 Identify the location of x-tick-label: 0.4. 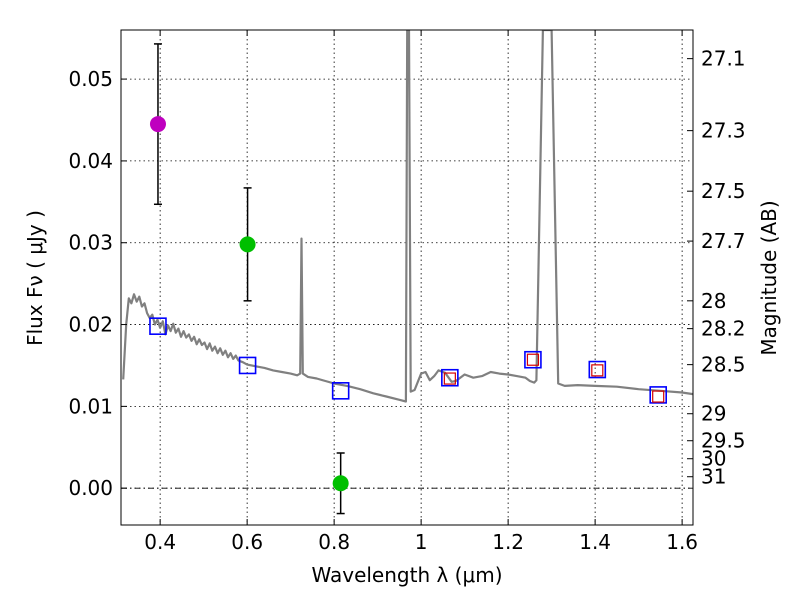
(160, 542).